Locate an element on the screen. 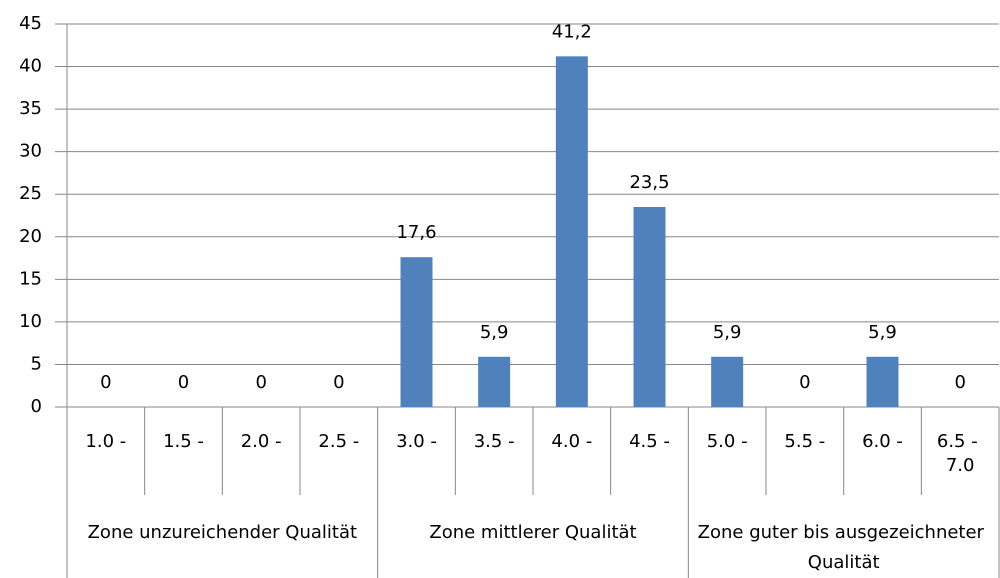  group-label: Zone mittlerer Qualität is located at coordinates (532, 532).